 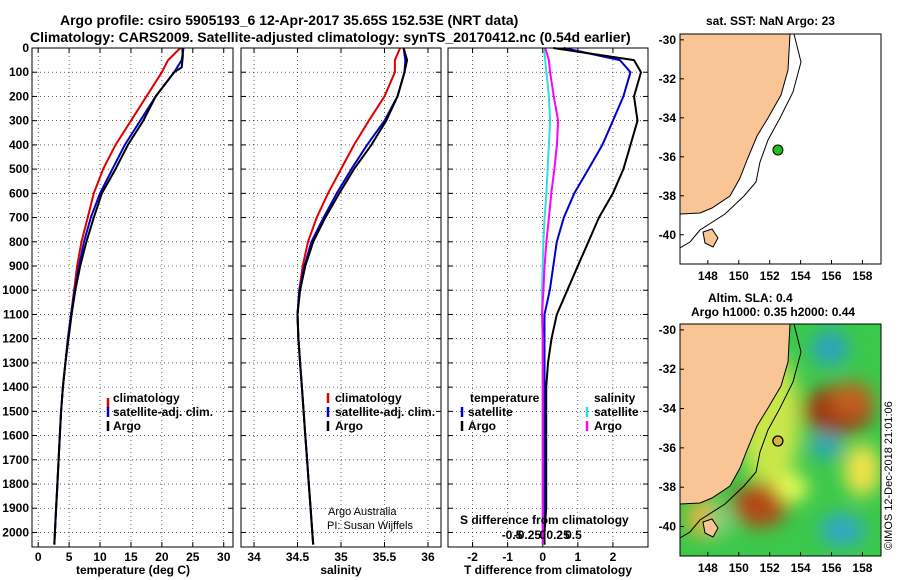 What do you see at coordinates (862, 276) in the screenshot?
I see `map-x-tick-label: 158` at bounding box center [862, 276].